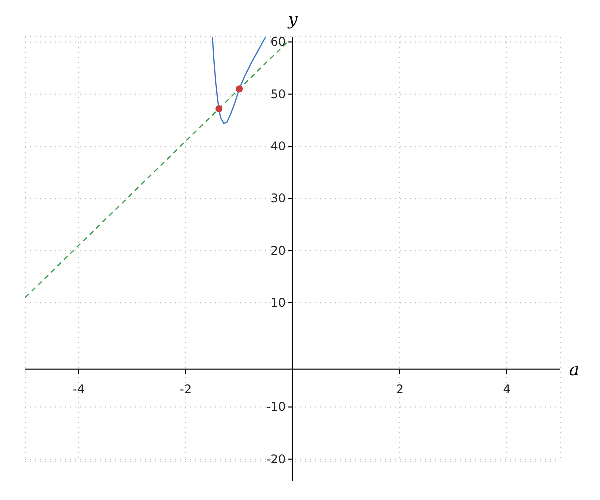 This screenshot has height=500, width=600. What do you see at coordinates (276, 459) in the screenshot?
I see `y-tick-label: -20` at bounding box center [276, 459].